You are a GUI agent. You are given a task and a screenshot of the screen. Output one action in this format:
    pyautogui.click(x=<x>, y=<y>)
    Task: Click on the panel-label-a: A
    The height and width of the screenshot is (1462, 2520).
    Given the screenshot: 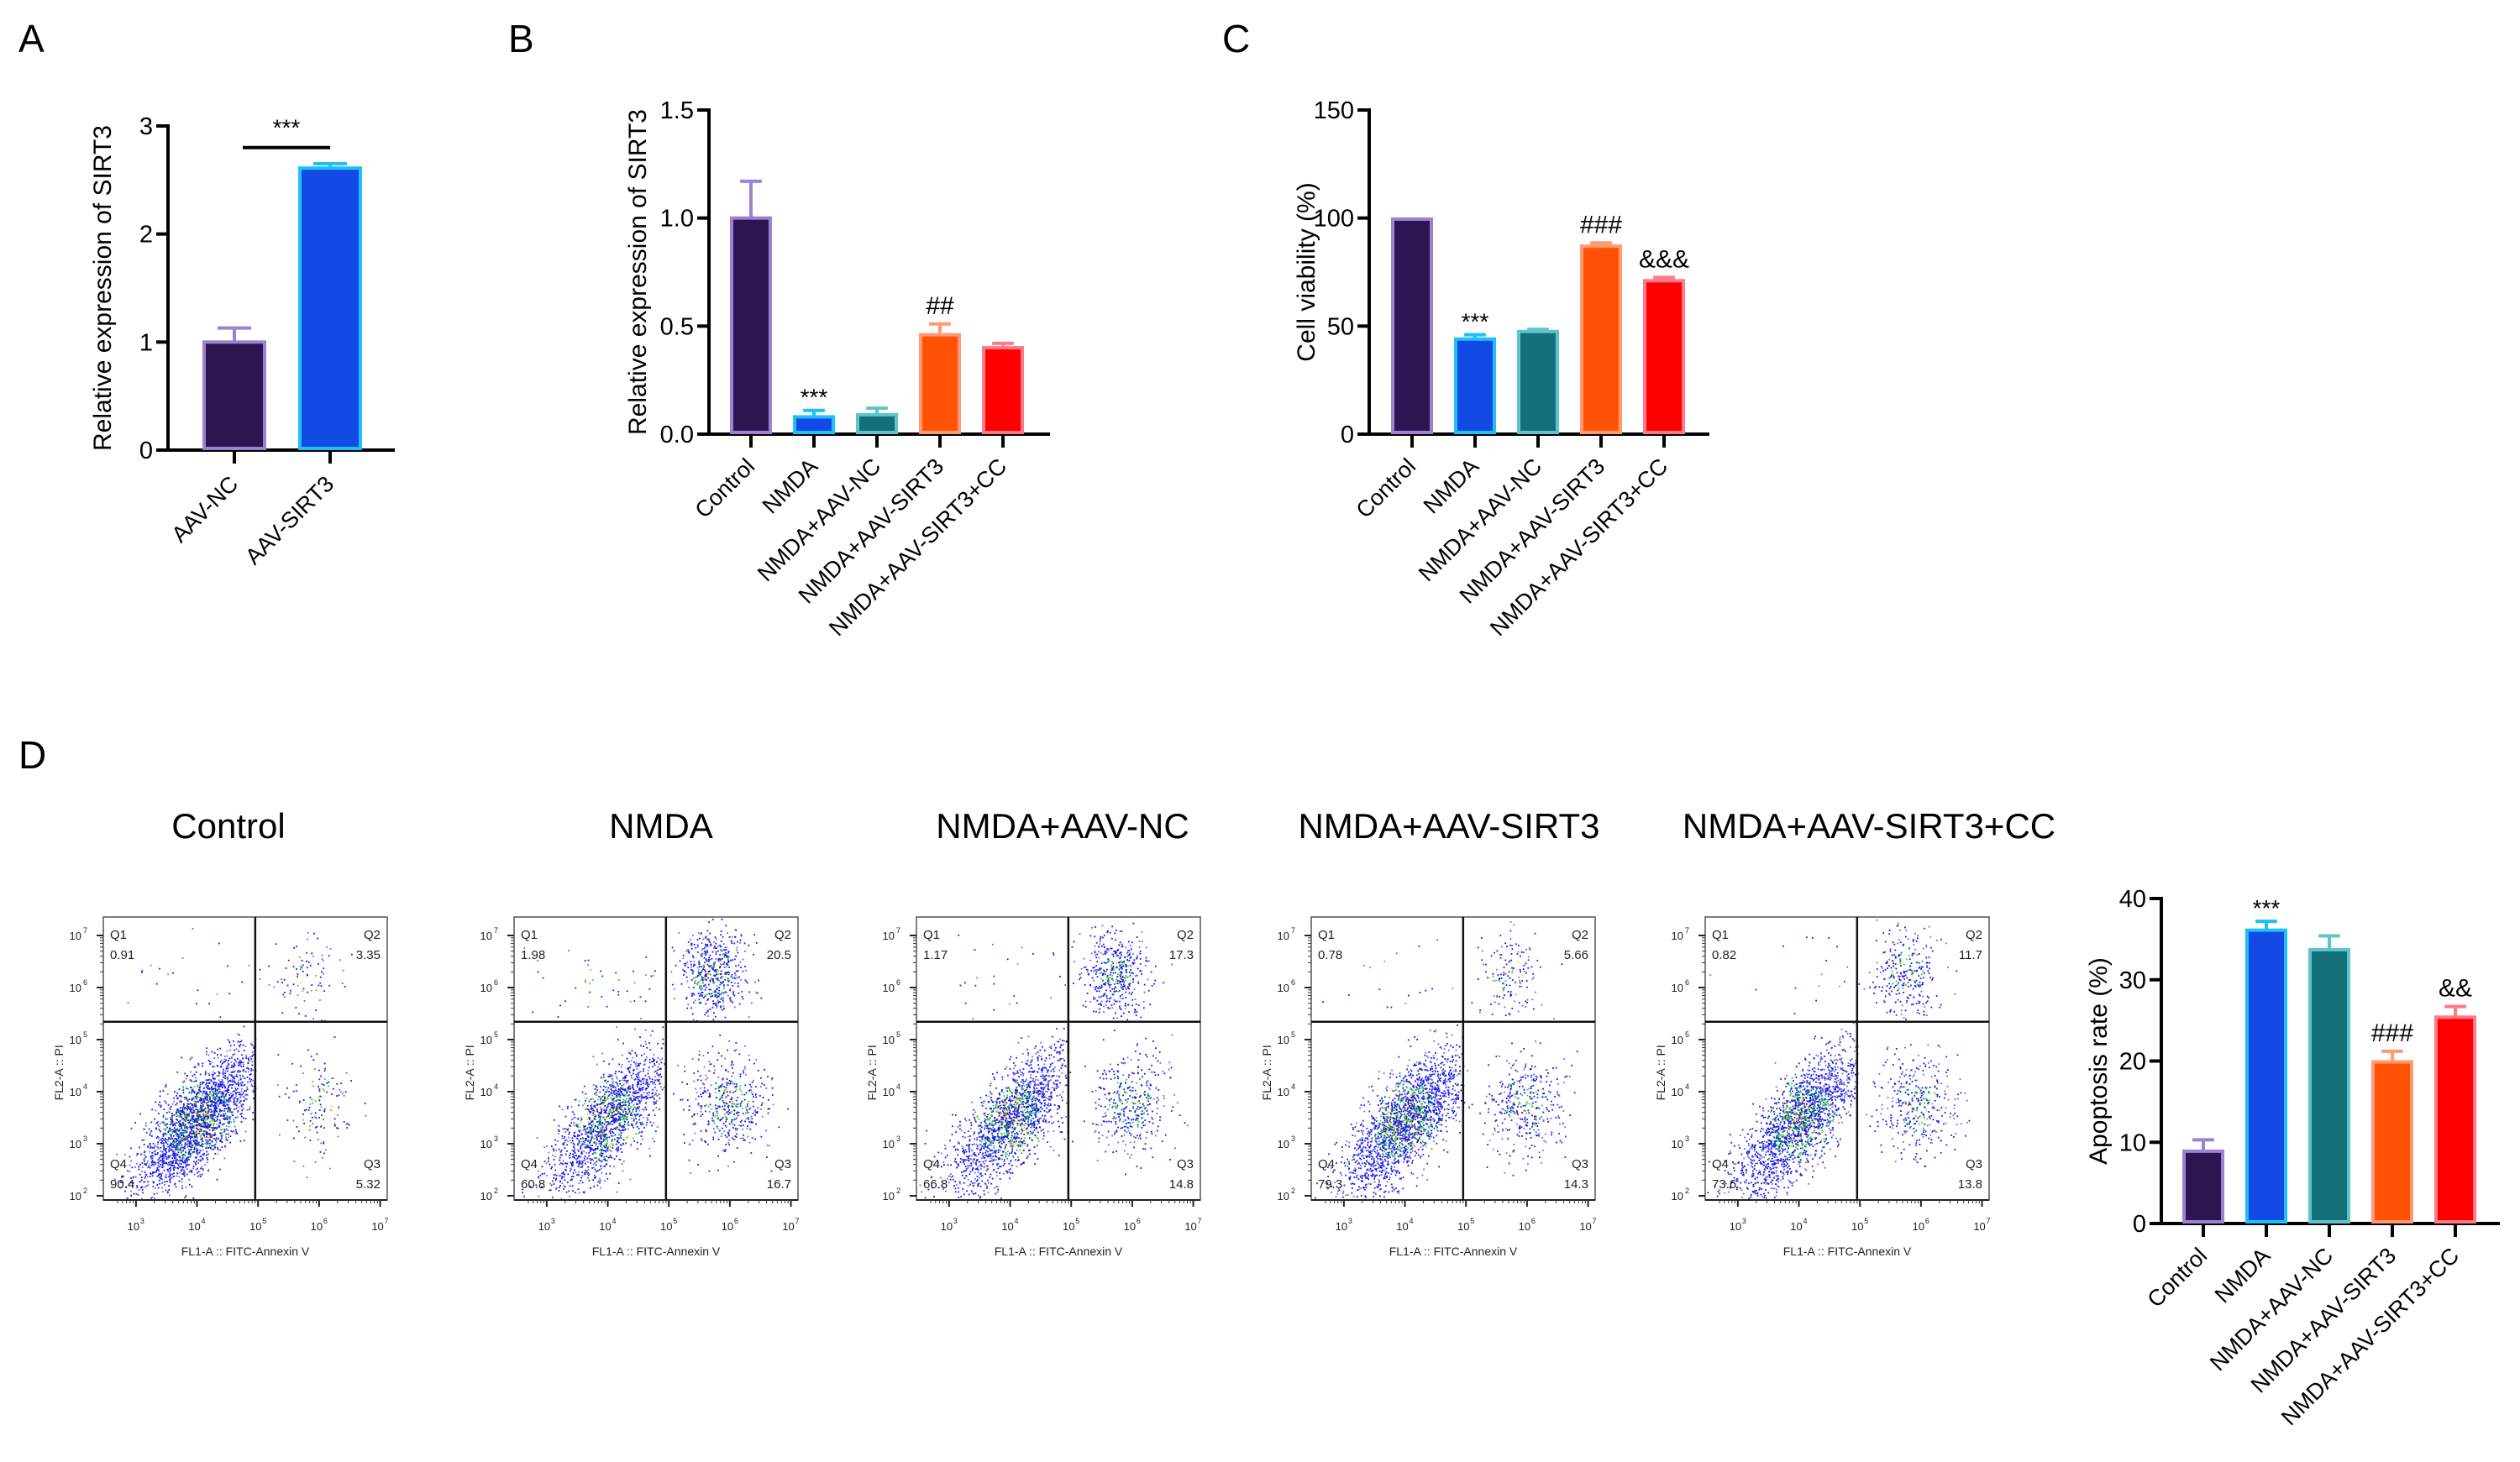 What is the action you would take?
    pyautogui.click(x=31, y=38)
    